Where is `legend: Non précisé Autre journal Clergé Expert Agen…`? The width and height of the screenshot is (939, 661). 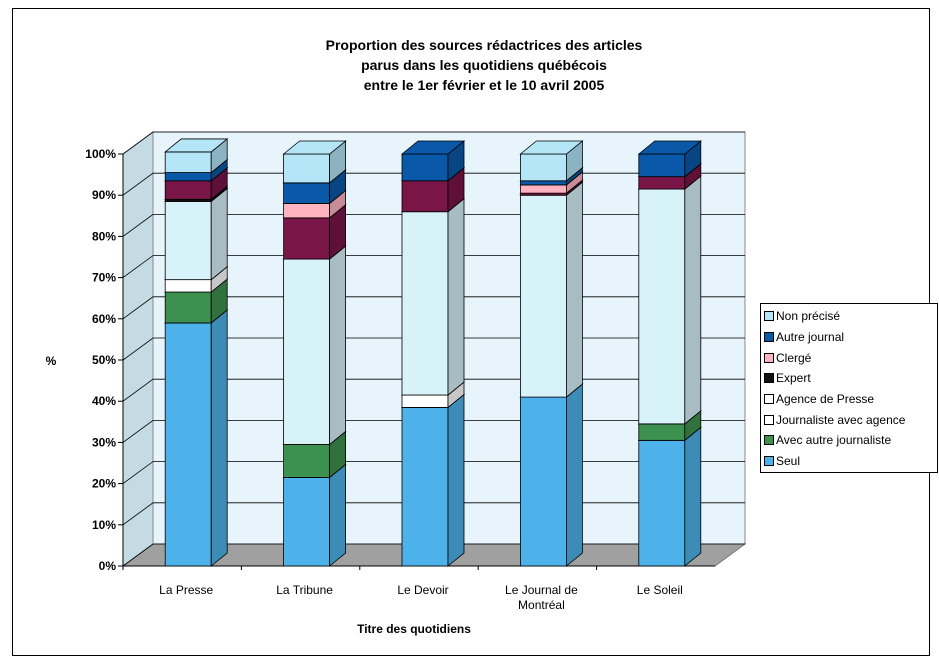
legend: Non précisé Autre journal Clergé Expert Agen… is located at coordinates (849, 388).